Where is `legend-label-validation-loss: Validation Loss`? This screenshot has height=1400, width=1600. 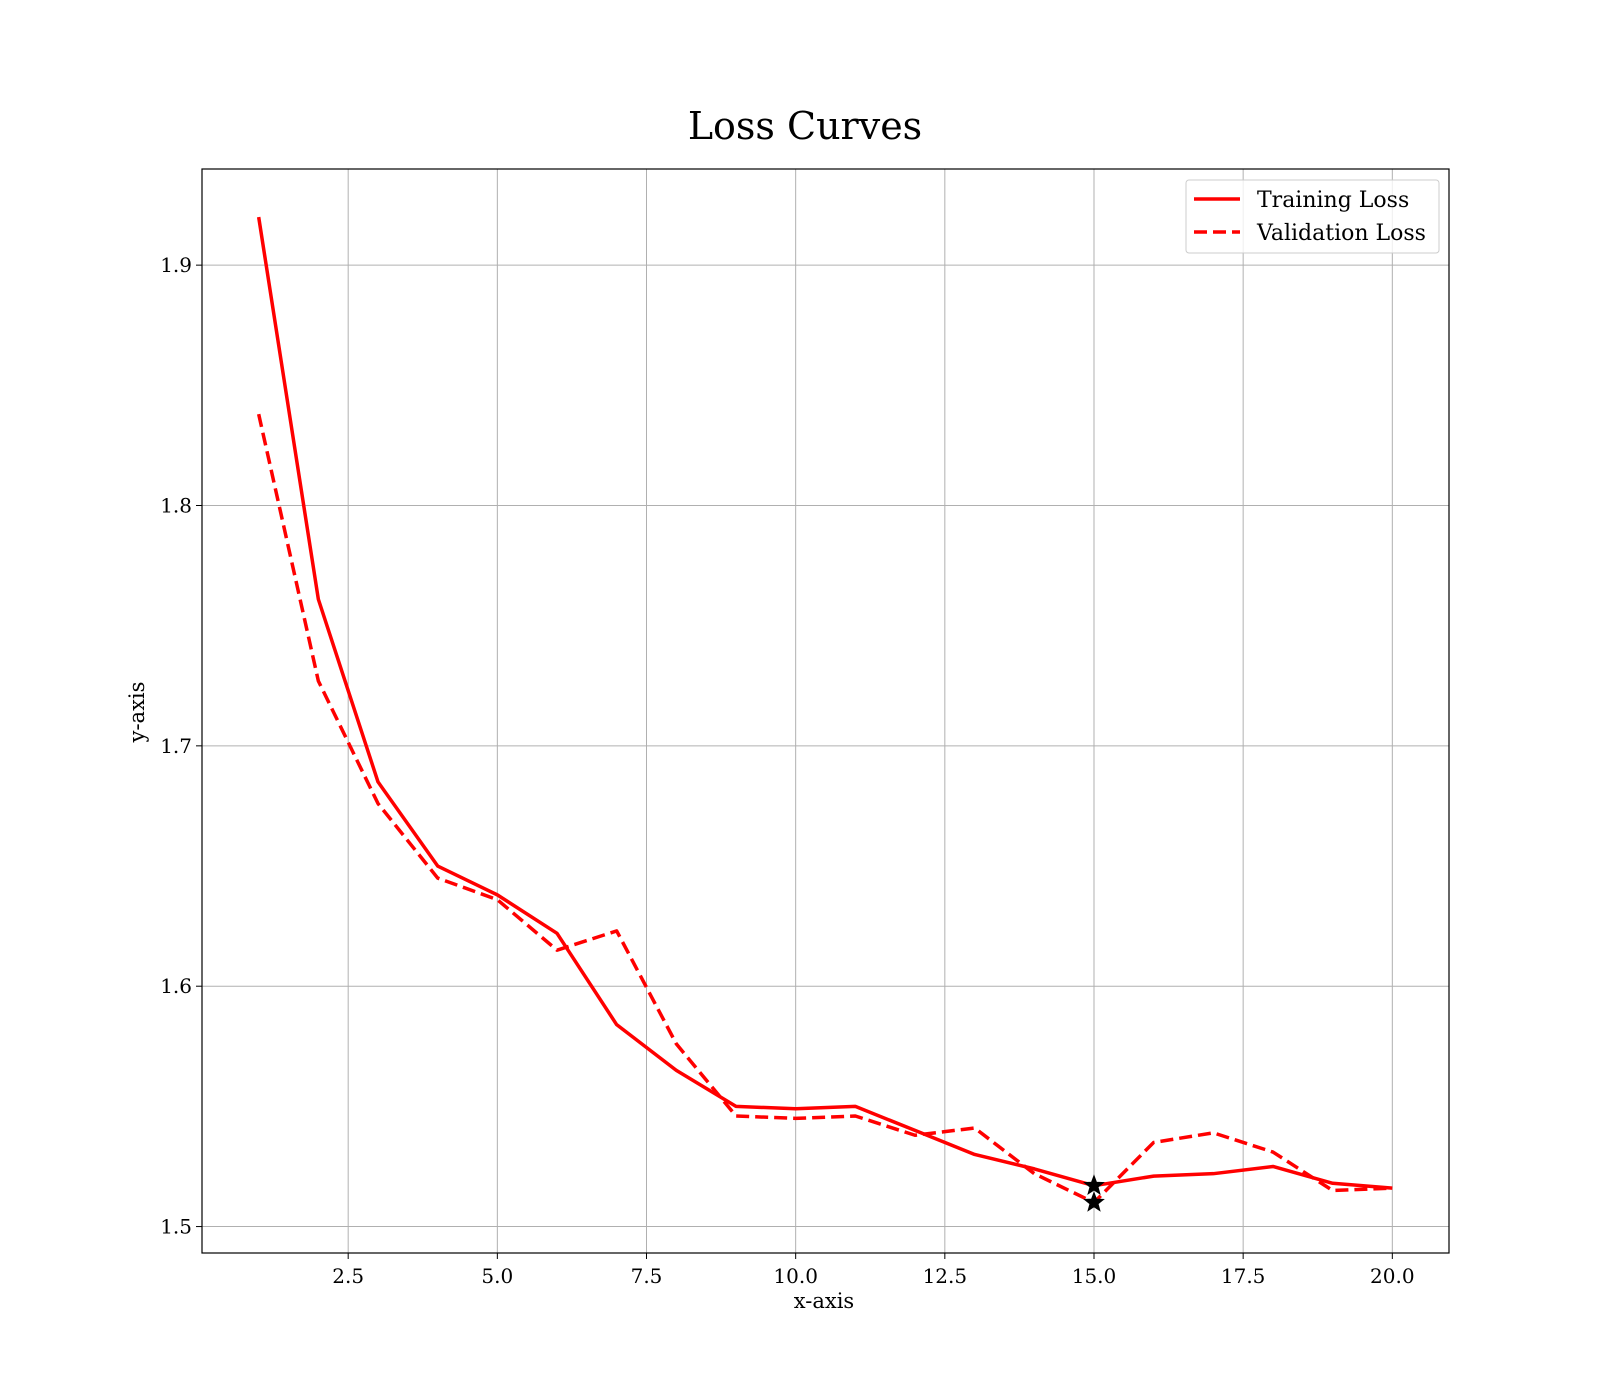
legend-label-validation-loss: Validation Loss is located at coordinates (1341, 233).